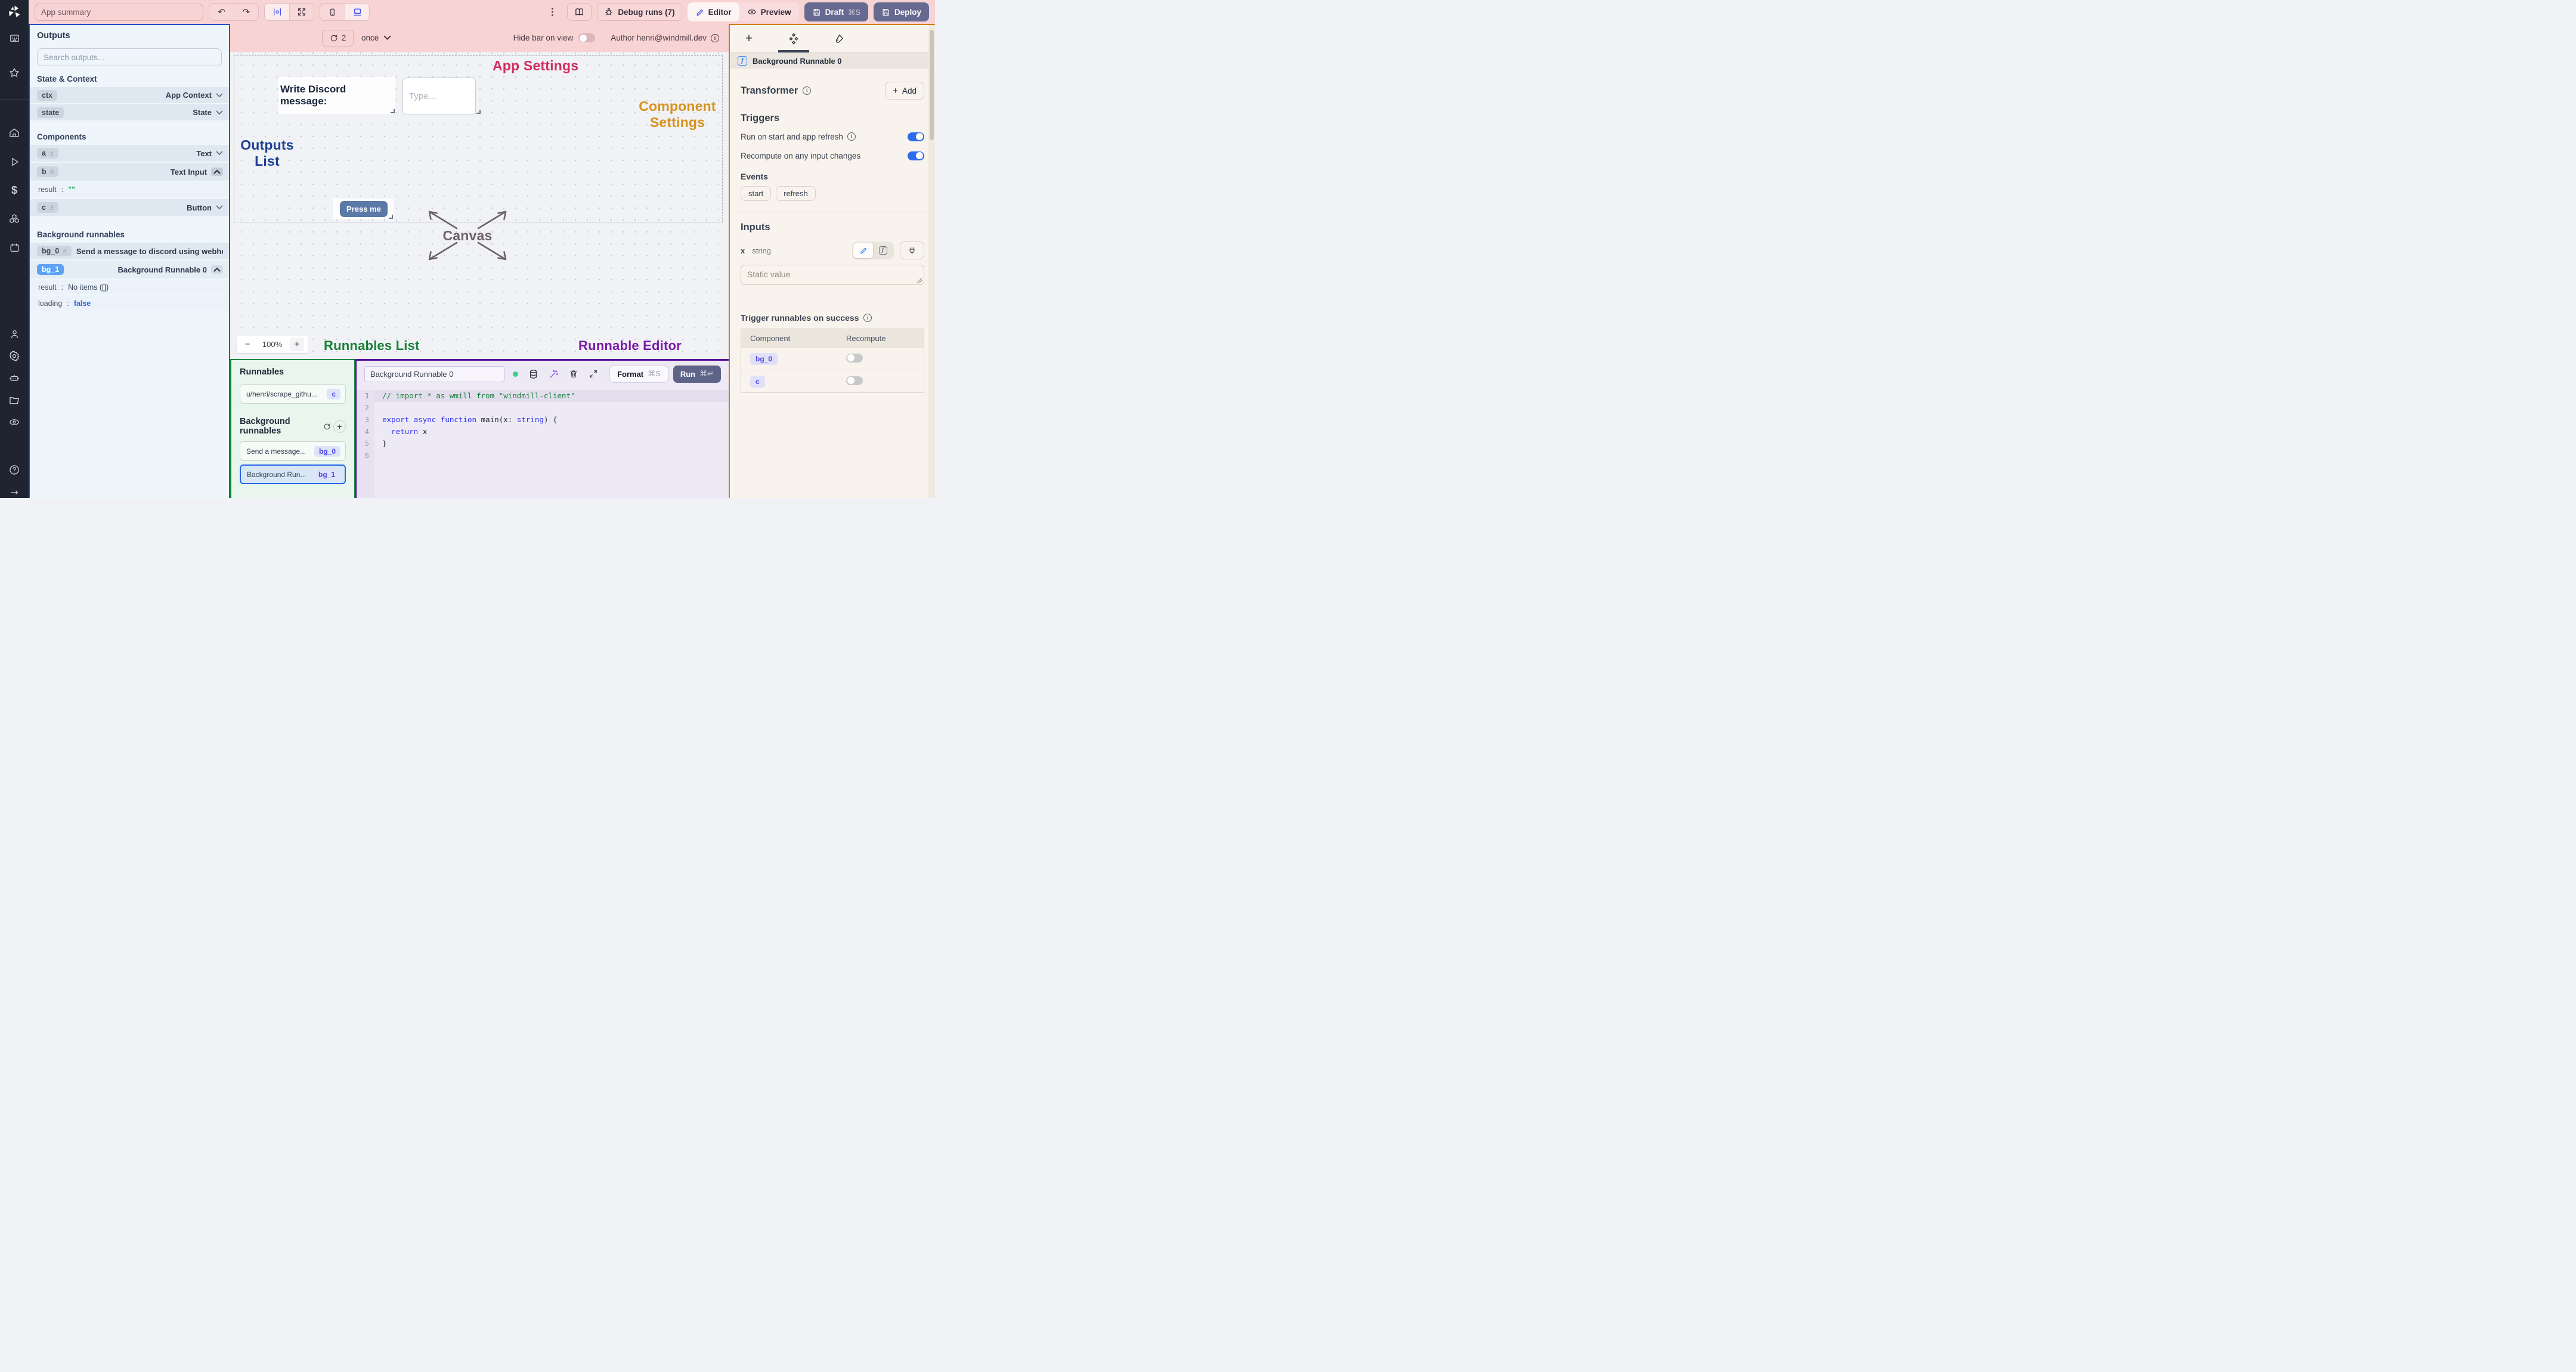 This screenshot has height=1372, width=2576. Describe the element at coordinates (65, 251) in the screenshot. I see `hand-pointer-icon: ☝` at that location.